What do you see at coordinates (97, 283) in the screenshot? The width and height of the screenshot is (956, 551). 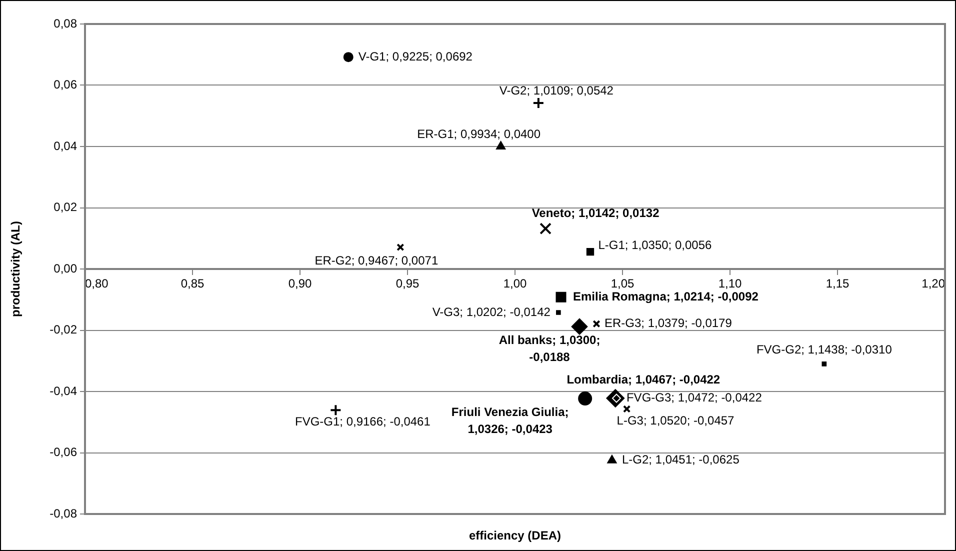 I see `x-tick-label: 0,80` at bounding box center [97, 283].